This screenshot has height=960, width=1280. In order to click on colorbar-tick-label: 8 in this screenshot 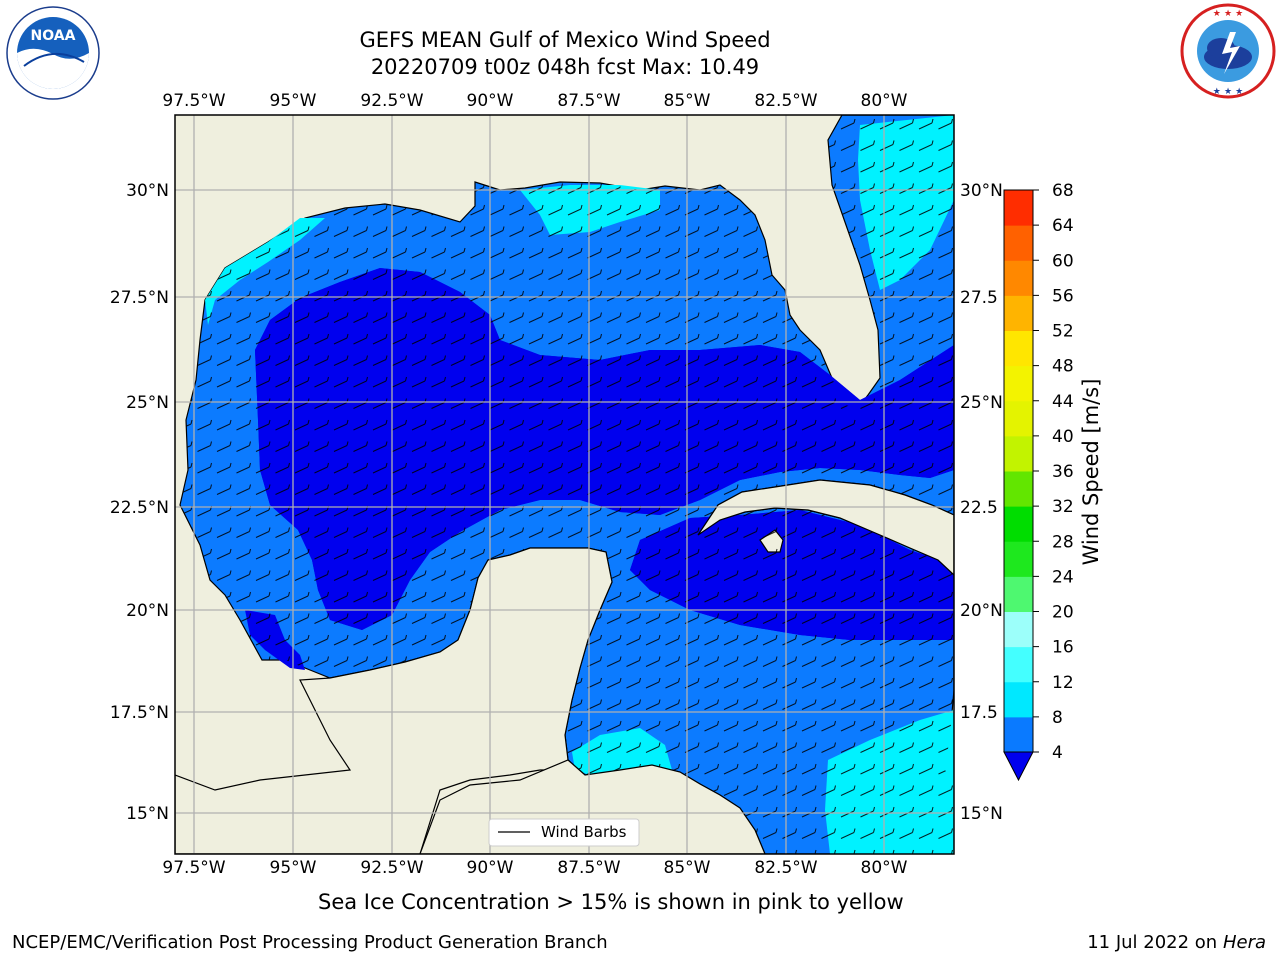, I will do `click(1057, 718)`.